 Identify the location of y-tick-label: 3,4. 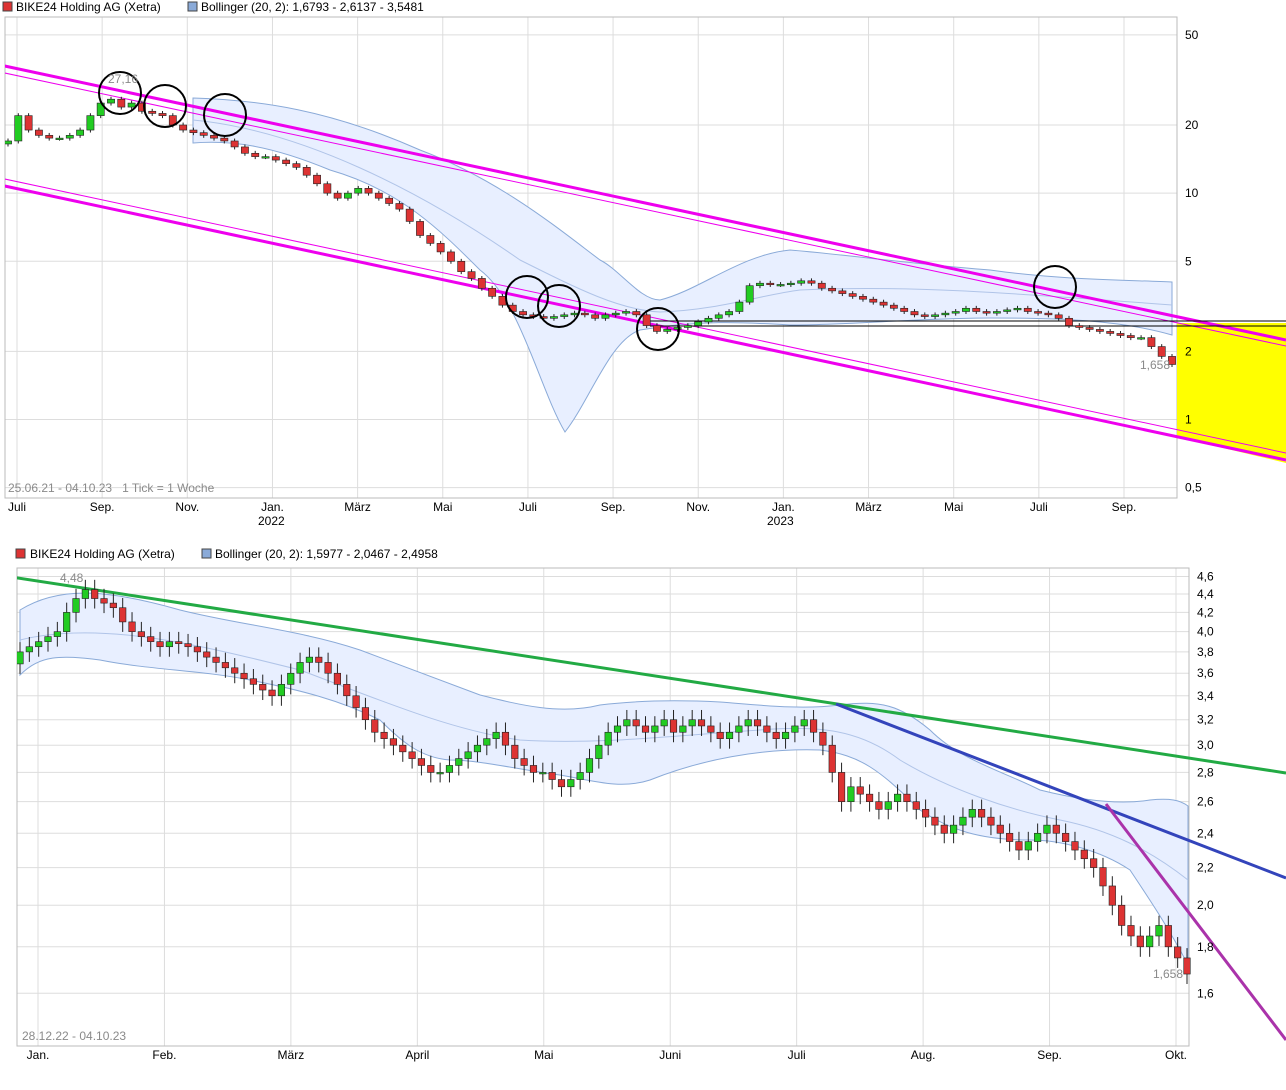
(1205, 696).